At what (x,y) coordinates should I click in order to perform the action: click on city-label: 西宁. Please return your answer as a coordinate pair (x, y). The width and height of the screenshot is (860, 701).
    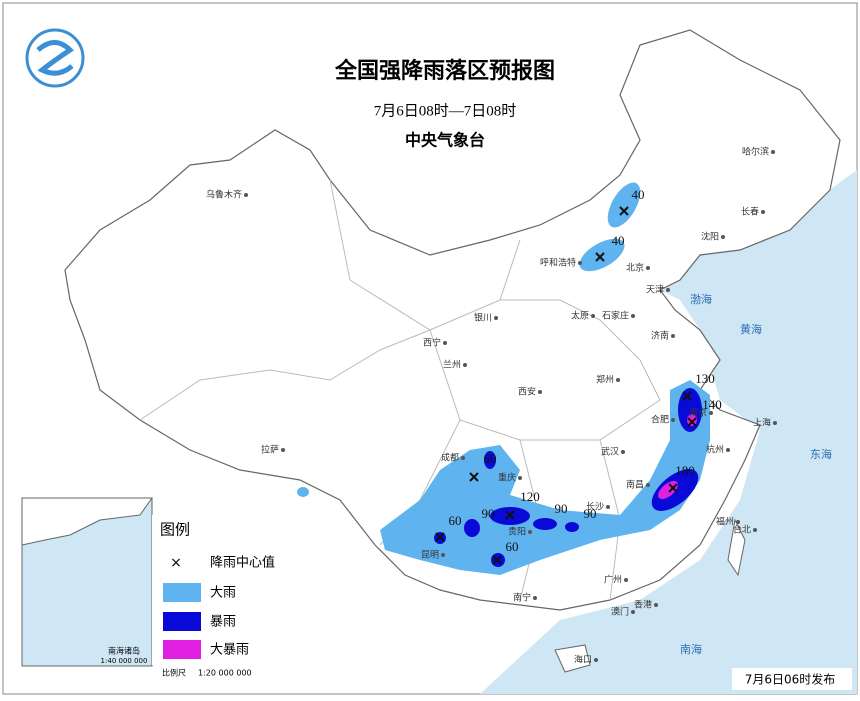
    Looking at the image, I should click on (432, 343).